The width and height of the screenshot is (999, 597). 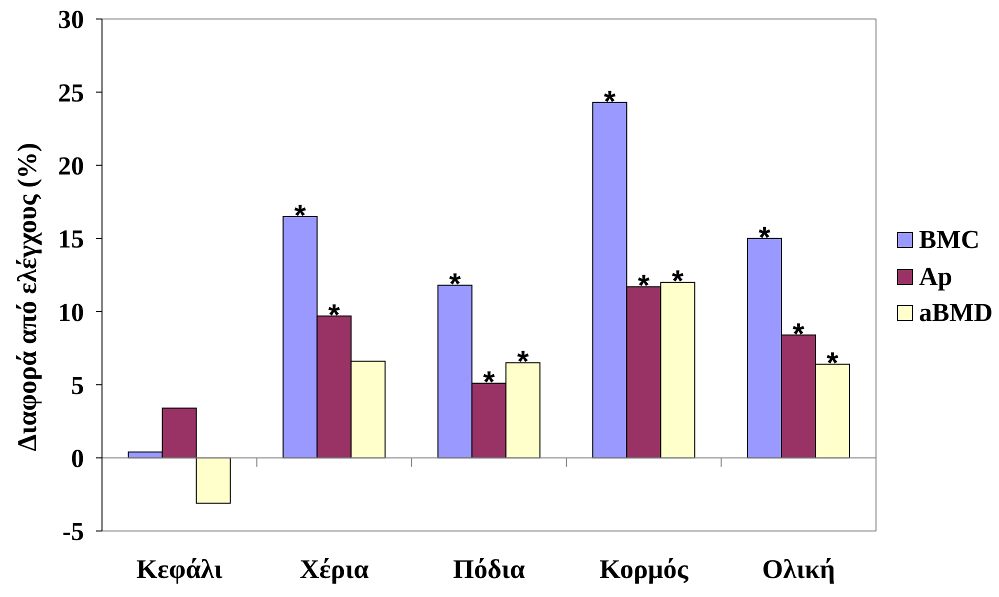 What do you see at coordinates (71, 19) in the screenshot?
I see `y-tick-label: 30` at bounding box center [71, 19].